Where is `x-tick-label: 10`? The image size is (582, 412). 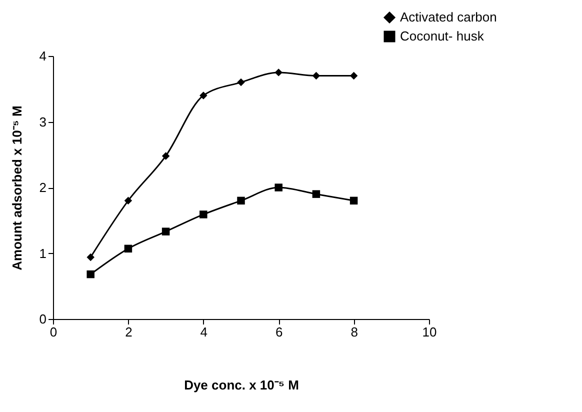 x-tick-label: 10 is located at coordinates (429, 332).